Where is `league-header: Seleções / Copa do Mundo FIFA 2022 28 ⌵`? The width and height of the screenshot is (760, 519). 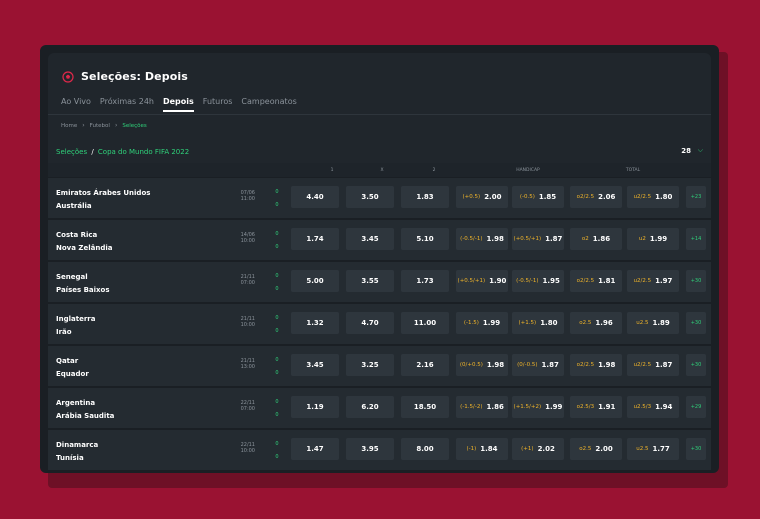
league-header: Seleções / Copa do Mundo FIFA 2022 28 ⌵ is located at coordinates (379, 152).